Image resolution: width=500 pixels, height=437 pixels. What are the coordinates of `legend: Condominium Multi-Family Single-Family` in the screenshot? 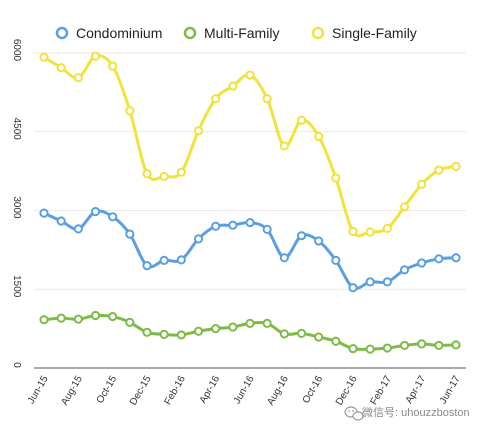 It's located at (236, 33).